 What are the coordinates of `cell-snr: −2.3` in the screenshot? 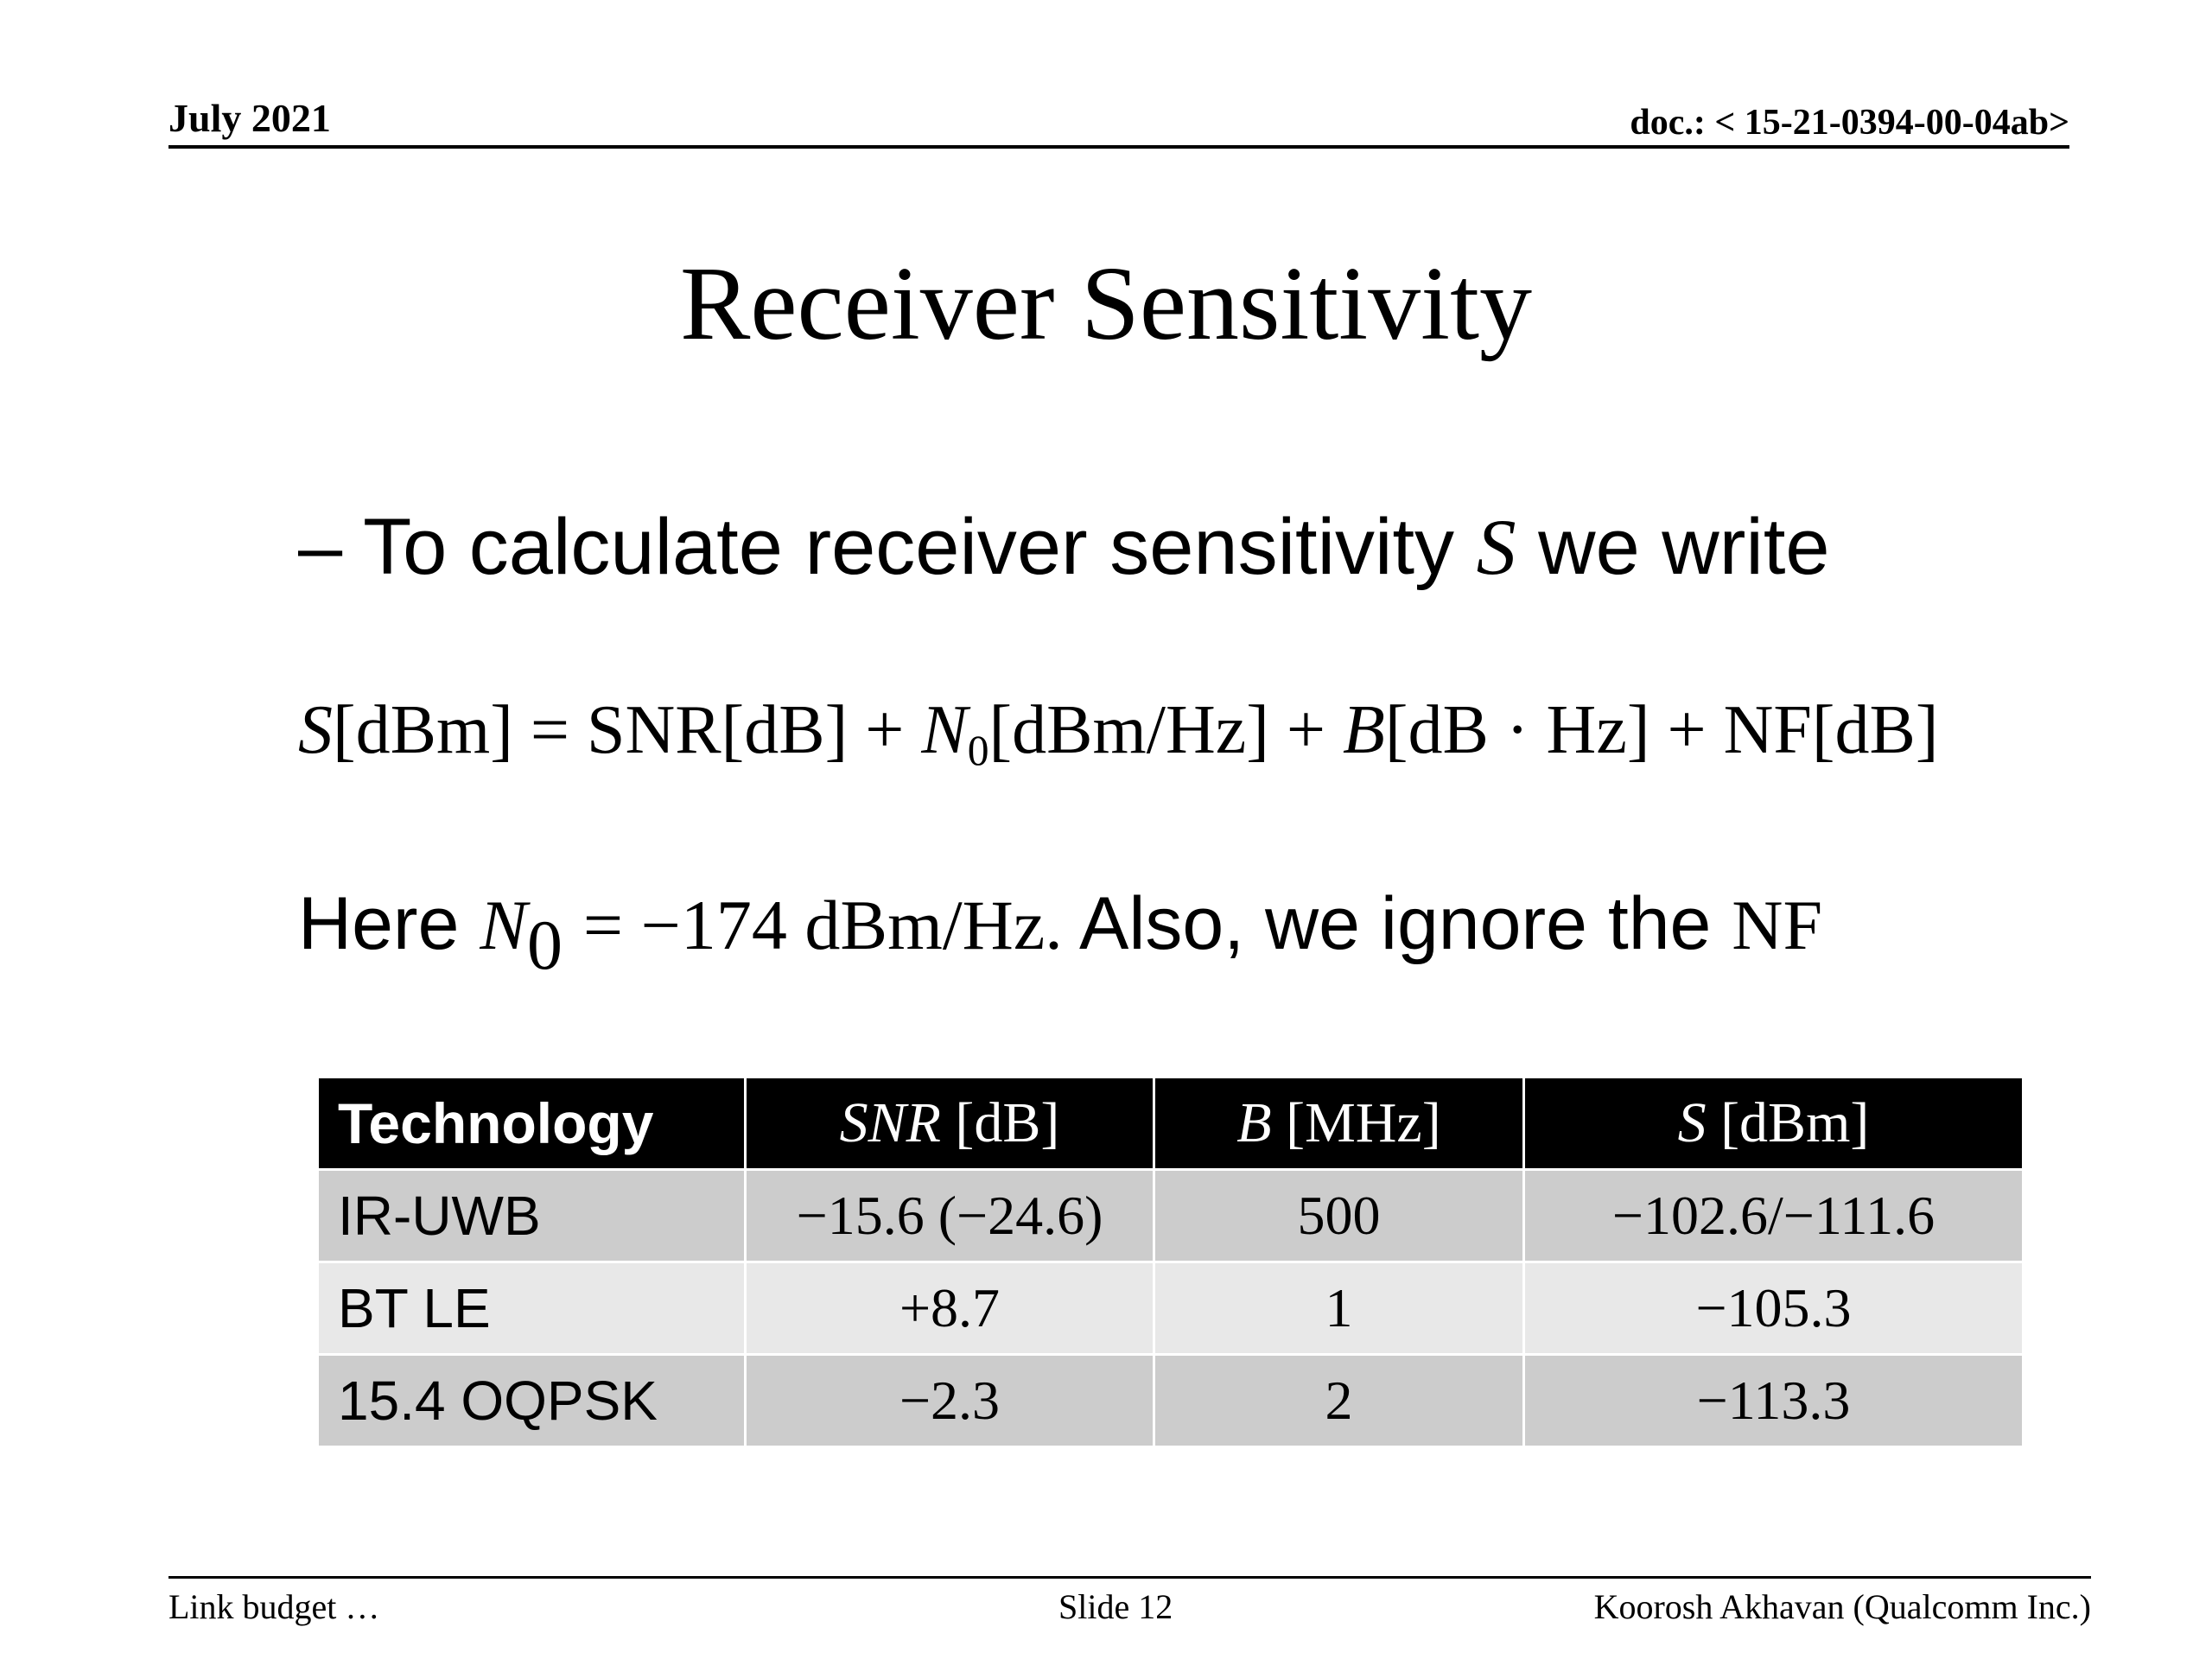 It's located at (949, 1400).